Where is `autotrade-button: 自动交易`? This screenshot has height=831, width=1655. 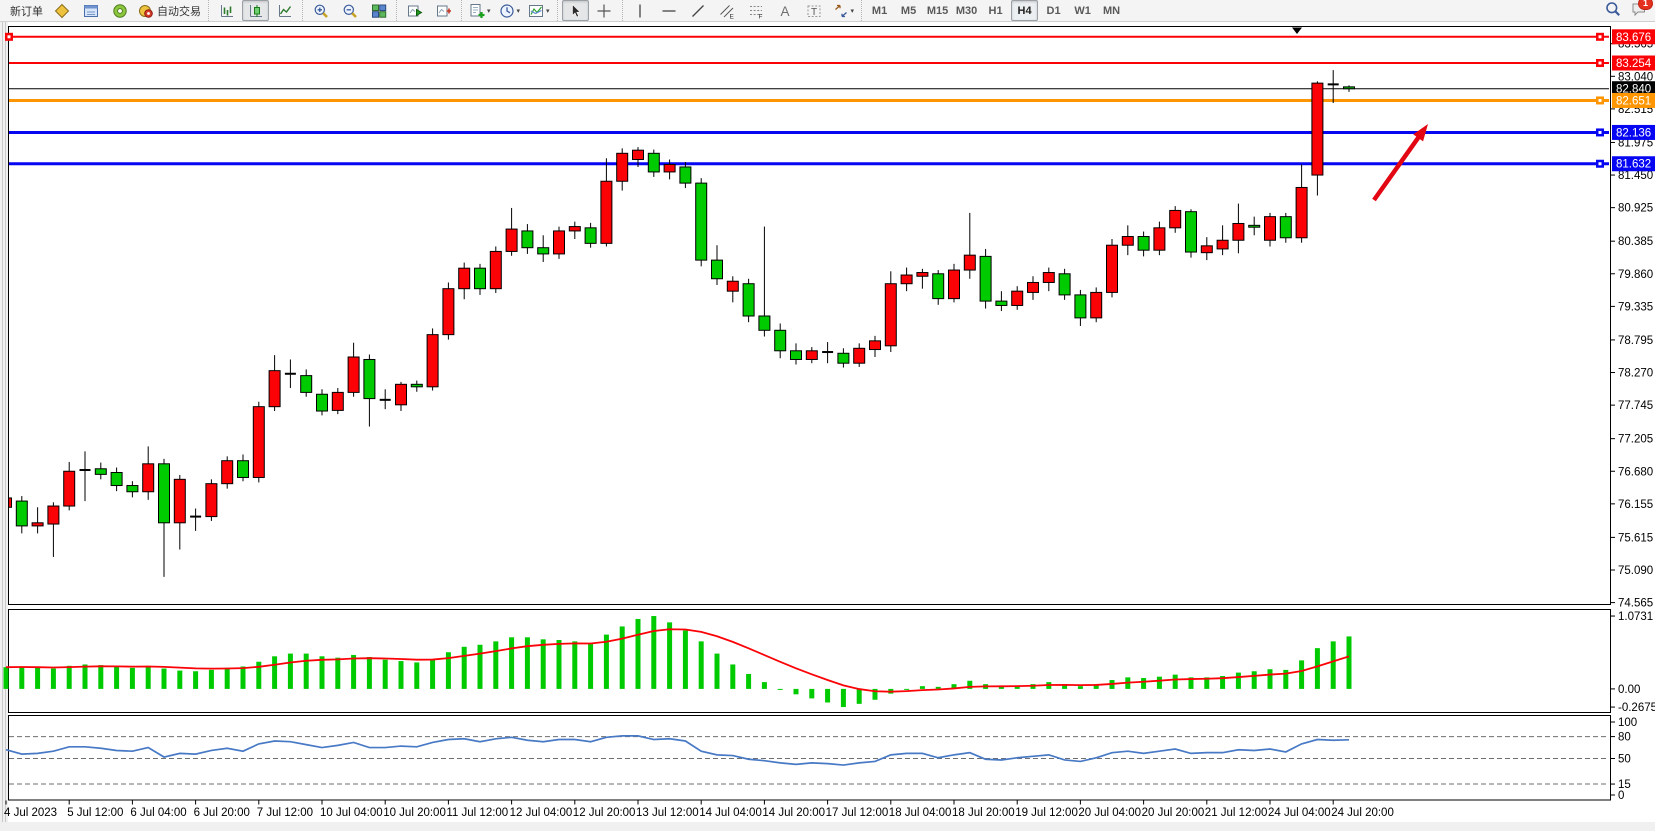
autotrade-button: 自动交易 is located at coordinates (169, 10).